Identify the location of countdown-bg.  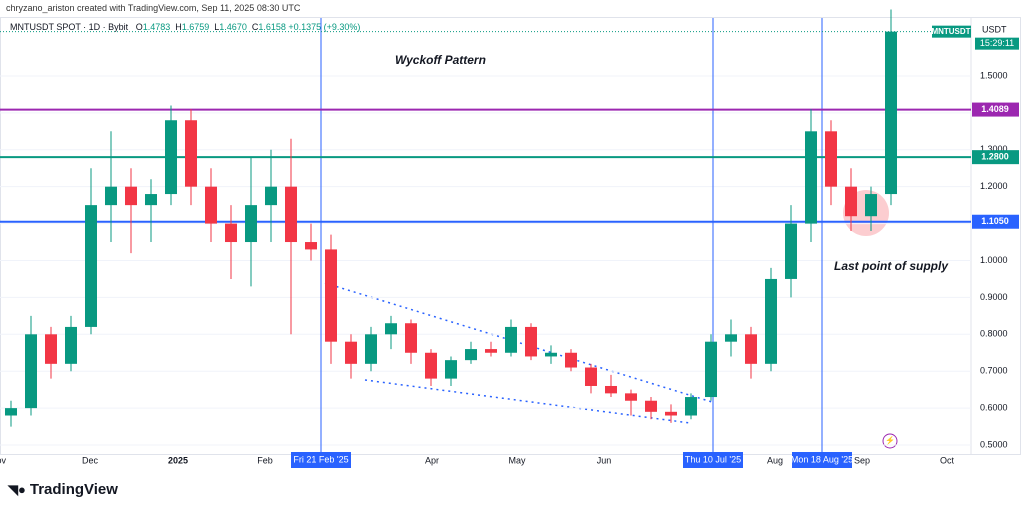
(997, 43).